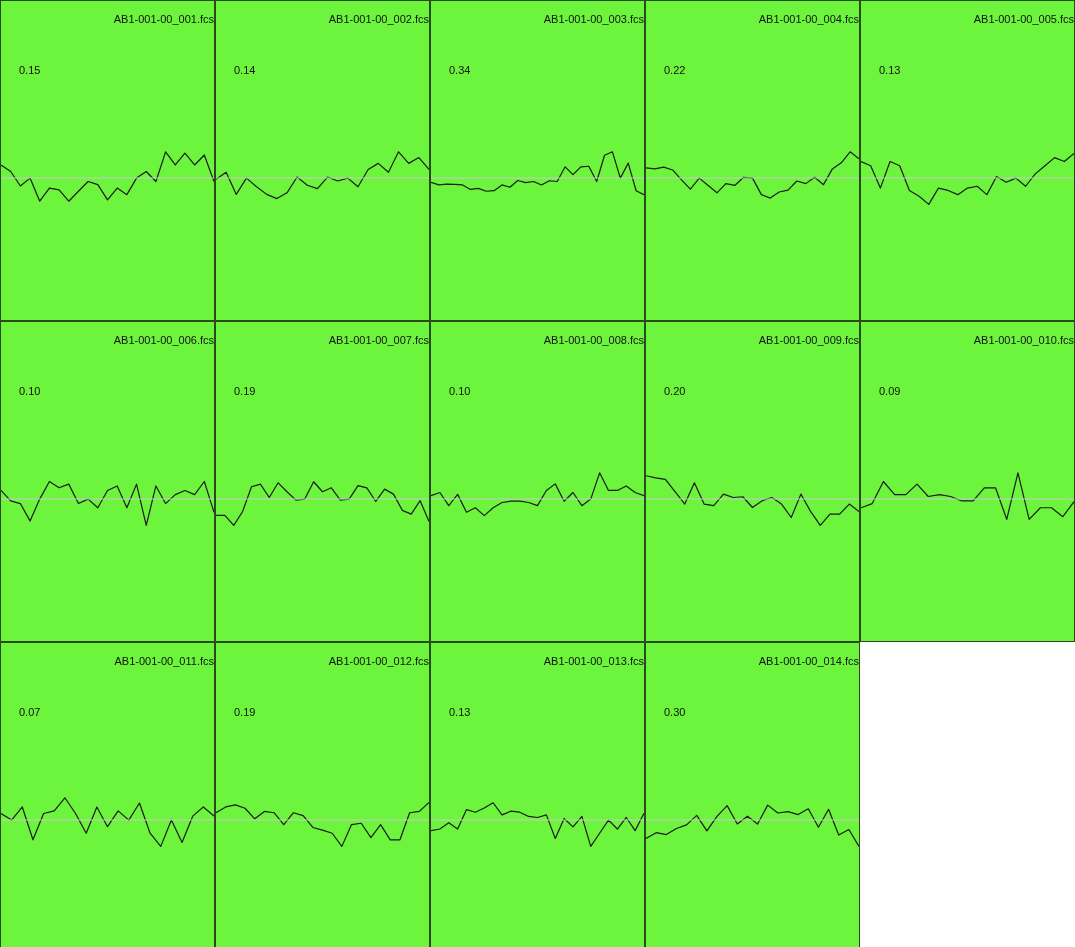 The height and width of the screenshot is (947, 1075). Describe the element at coordinates (594, 660) in the screenshot. I see `chart-title: AB1-001-00_013.fcs` at that location.